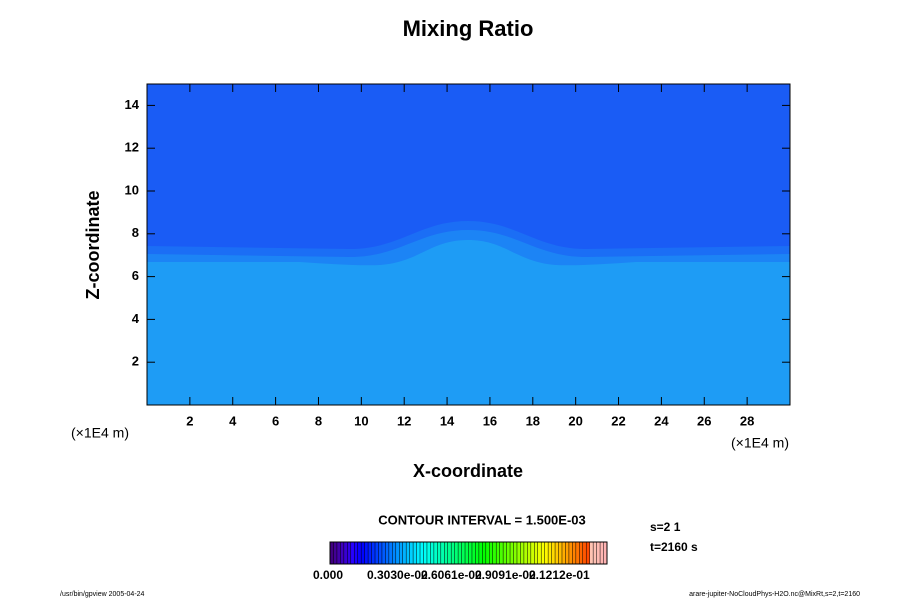 The image size is (900, 600). I want to click on x-tick-label: 6, so click(275, 420).